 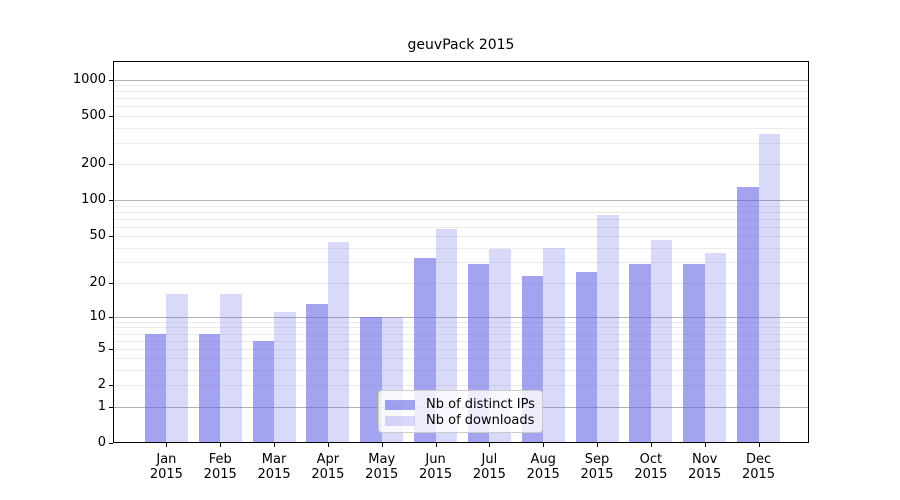 What do you see at coordinates (220, 459) in the screenshot?
I see `x-tick-month: Feb` at bounding box center [220, 459].